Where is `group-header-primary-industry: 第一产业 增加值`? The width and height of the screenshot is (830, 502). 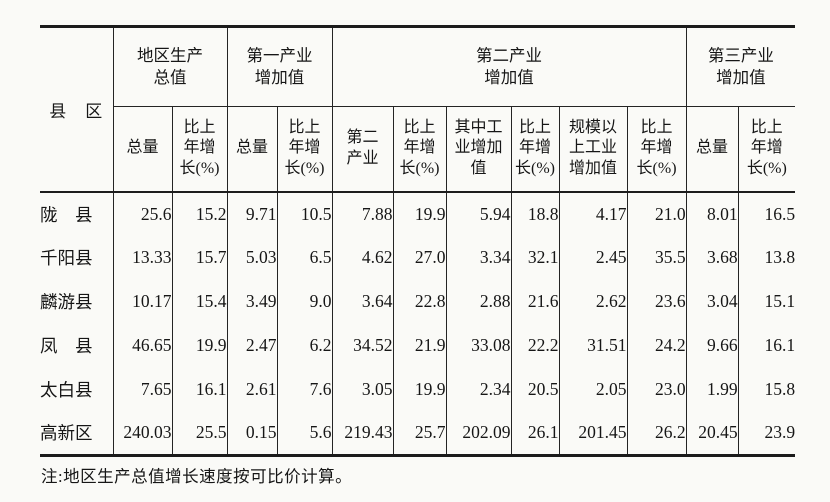 group-header-primary-industry: 第一产业 增加值 is located at coordinates (280, 66).